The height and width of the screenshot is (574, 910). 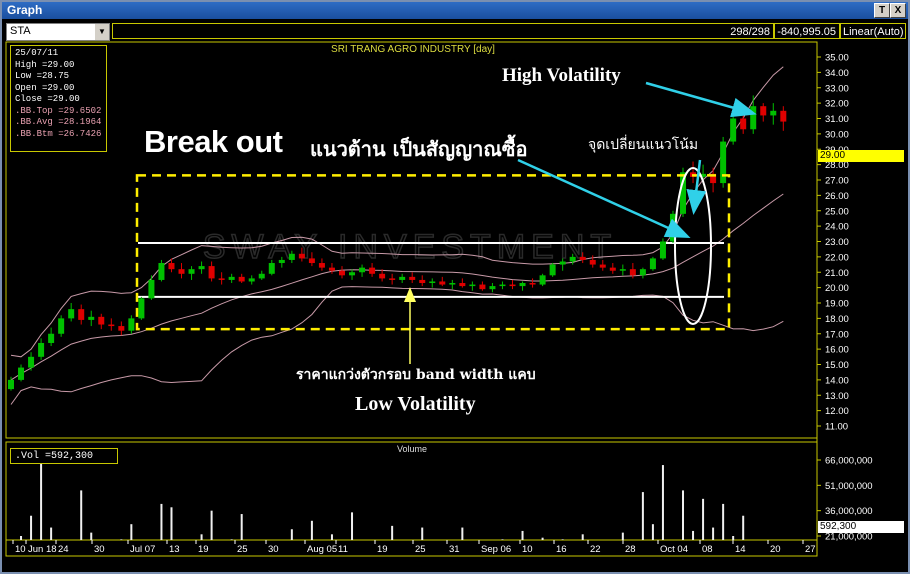 I want to click on narrow-band-label: ราคาแกว่งตัวกรอบ band width แคบ, so click(x=416, y=375).